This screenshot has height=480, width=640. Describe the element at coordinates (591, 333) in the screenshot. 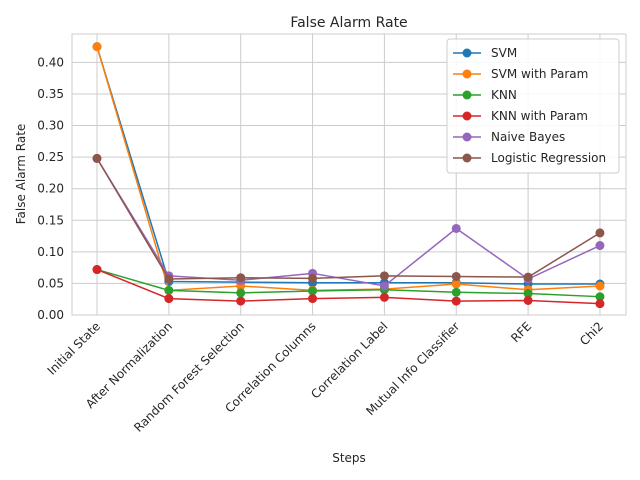

I see `x-tick-label: Chi2` at that location.